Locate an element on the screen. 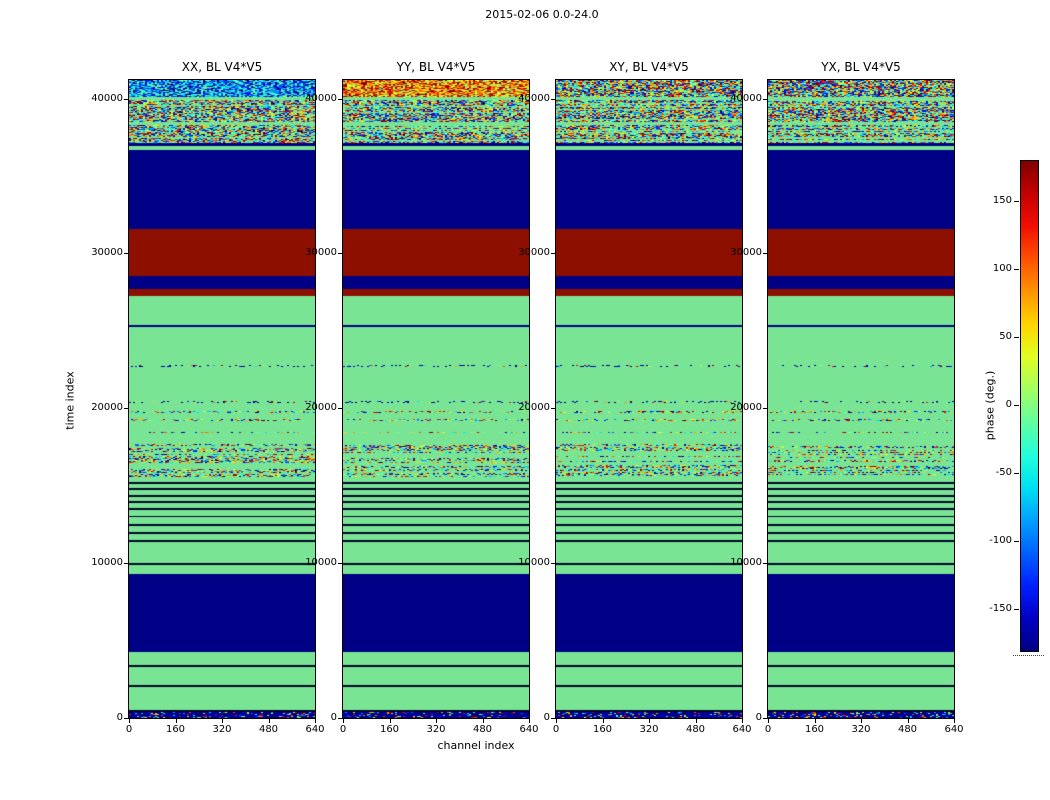 The width and height of the screenshot is (1050, 800). heatmap-panel-yx: YX, BL V4*V5 is located at coordinates (861, 389).